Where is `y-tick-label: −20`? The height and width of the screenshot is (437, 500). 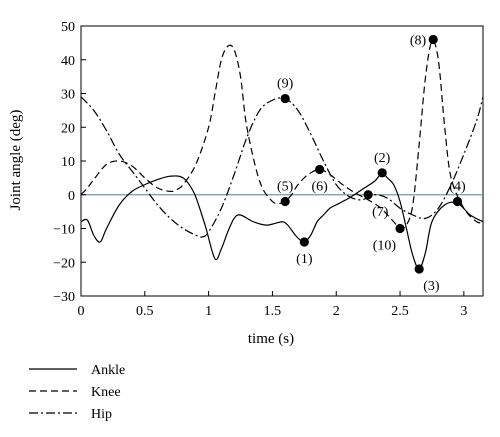
y-tick-label: −20 is located at coordinates (64, 263).